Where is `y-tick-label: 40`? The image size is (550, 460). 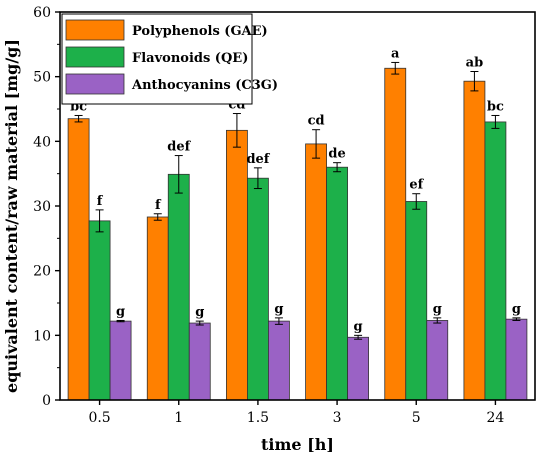
y-tick-label: 40 is located at coordinates (42, 142).